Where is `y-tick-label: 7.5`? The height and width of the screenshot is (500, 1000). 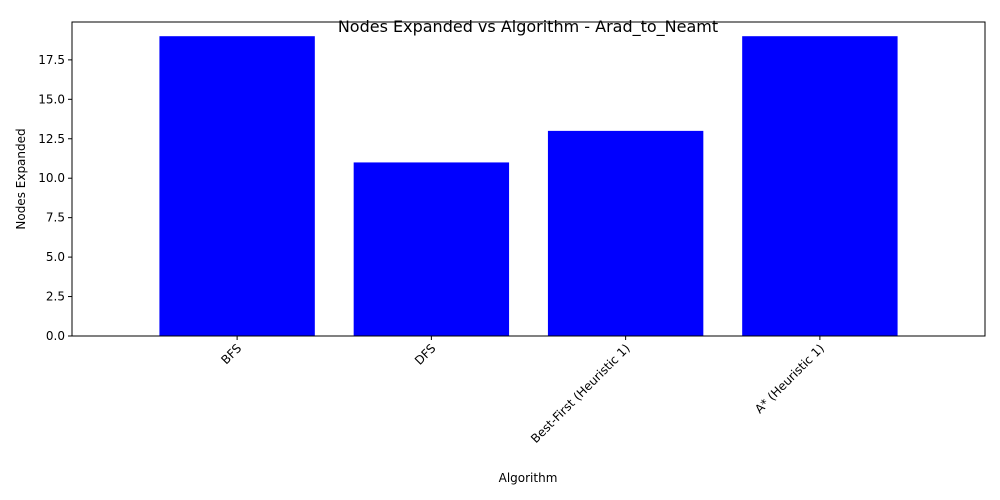
y-tick-label: 7.5 is located at coordinates (55, 218).